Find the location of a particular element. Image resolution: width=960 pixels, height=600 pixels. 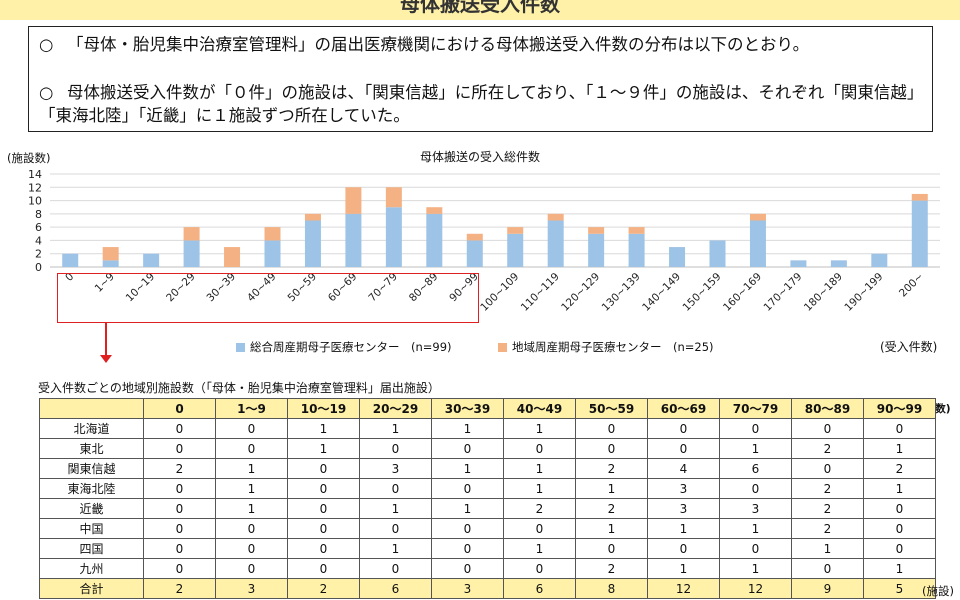

x-tick-label: 100~109 is located at coordinates (499, 292).